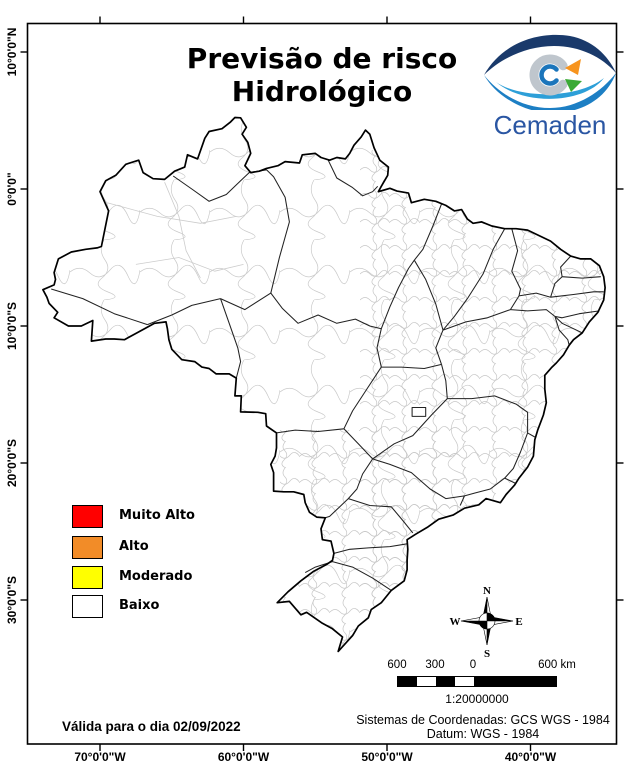 The height and width of the screenshot is (768, 642). Describe the element at coordinates (487, 591) in the screenshot. I see `compass-n-label: N` at that location.